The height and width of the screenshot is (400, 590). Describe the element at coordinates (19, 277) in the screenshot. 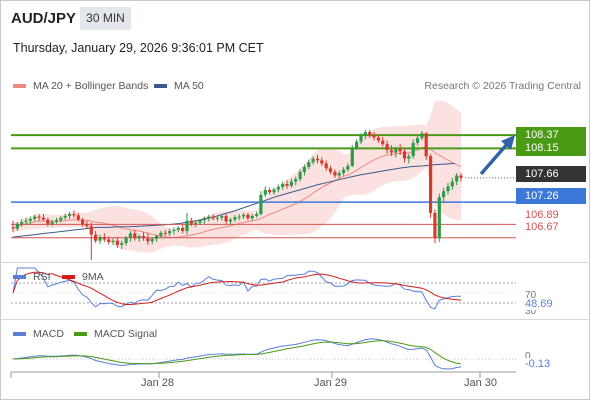

I see `rsi-legend-swatch` at that location.